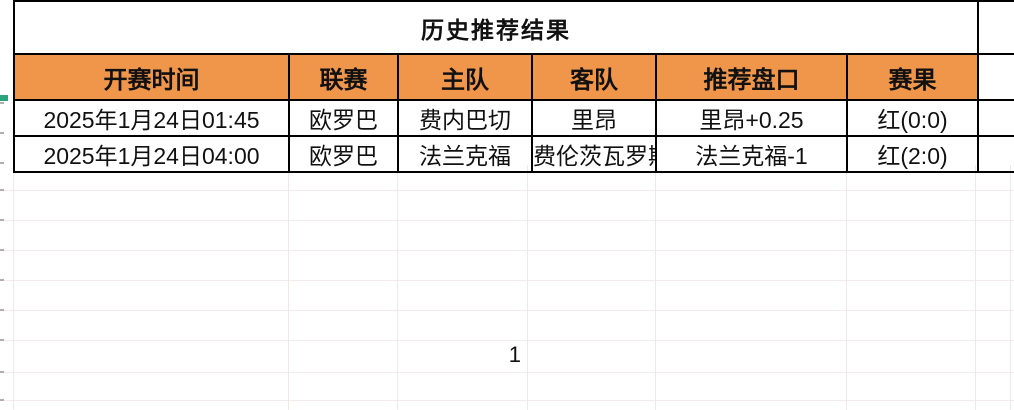  I want to click on away-team-value: 里昂, so click(594, 120).